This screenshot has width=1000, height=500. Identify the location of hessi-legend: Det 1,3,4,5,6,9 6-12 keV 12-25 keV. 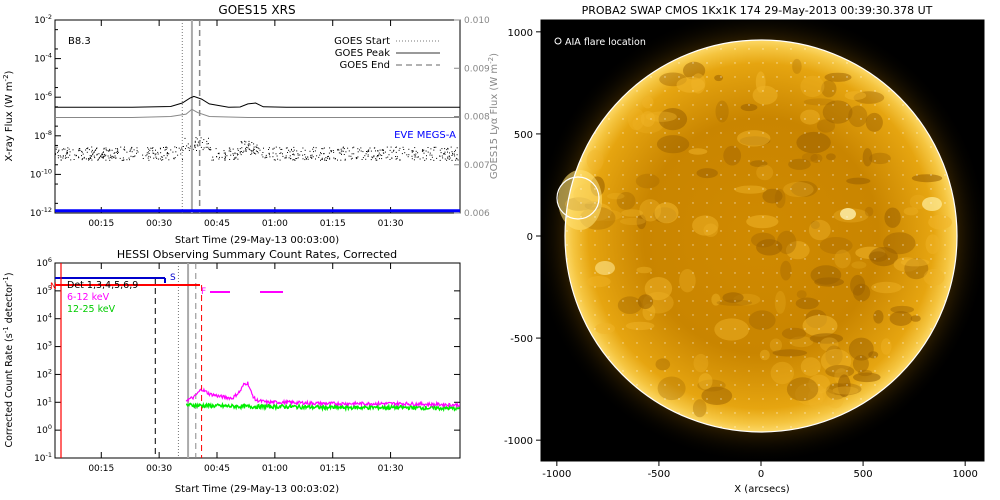
(102, 297).